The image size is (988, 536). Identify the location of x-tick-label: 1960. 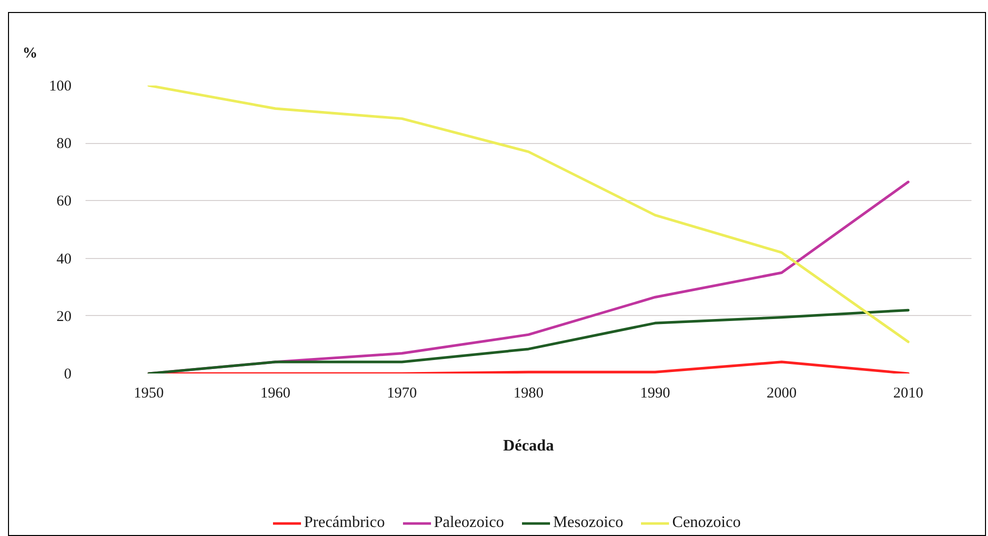
(275, 394).